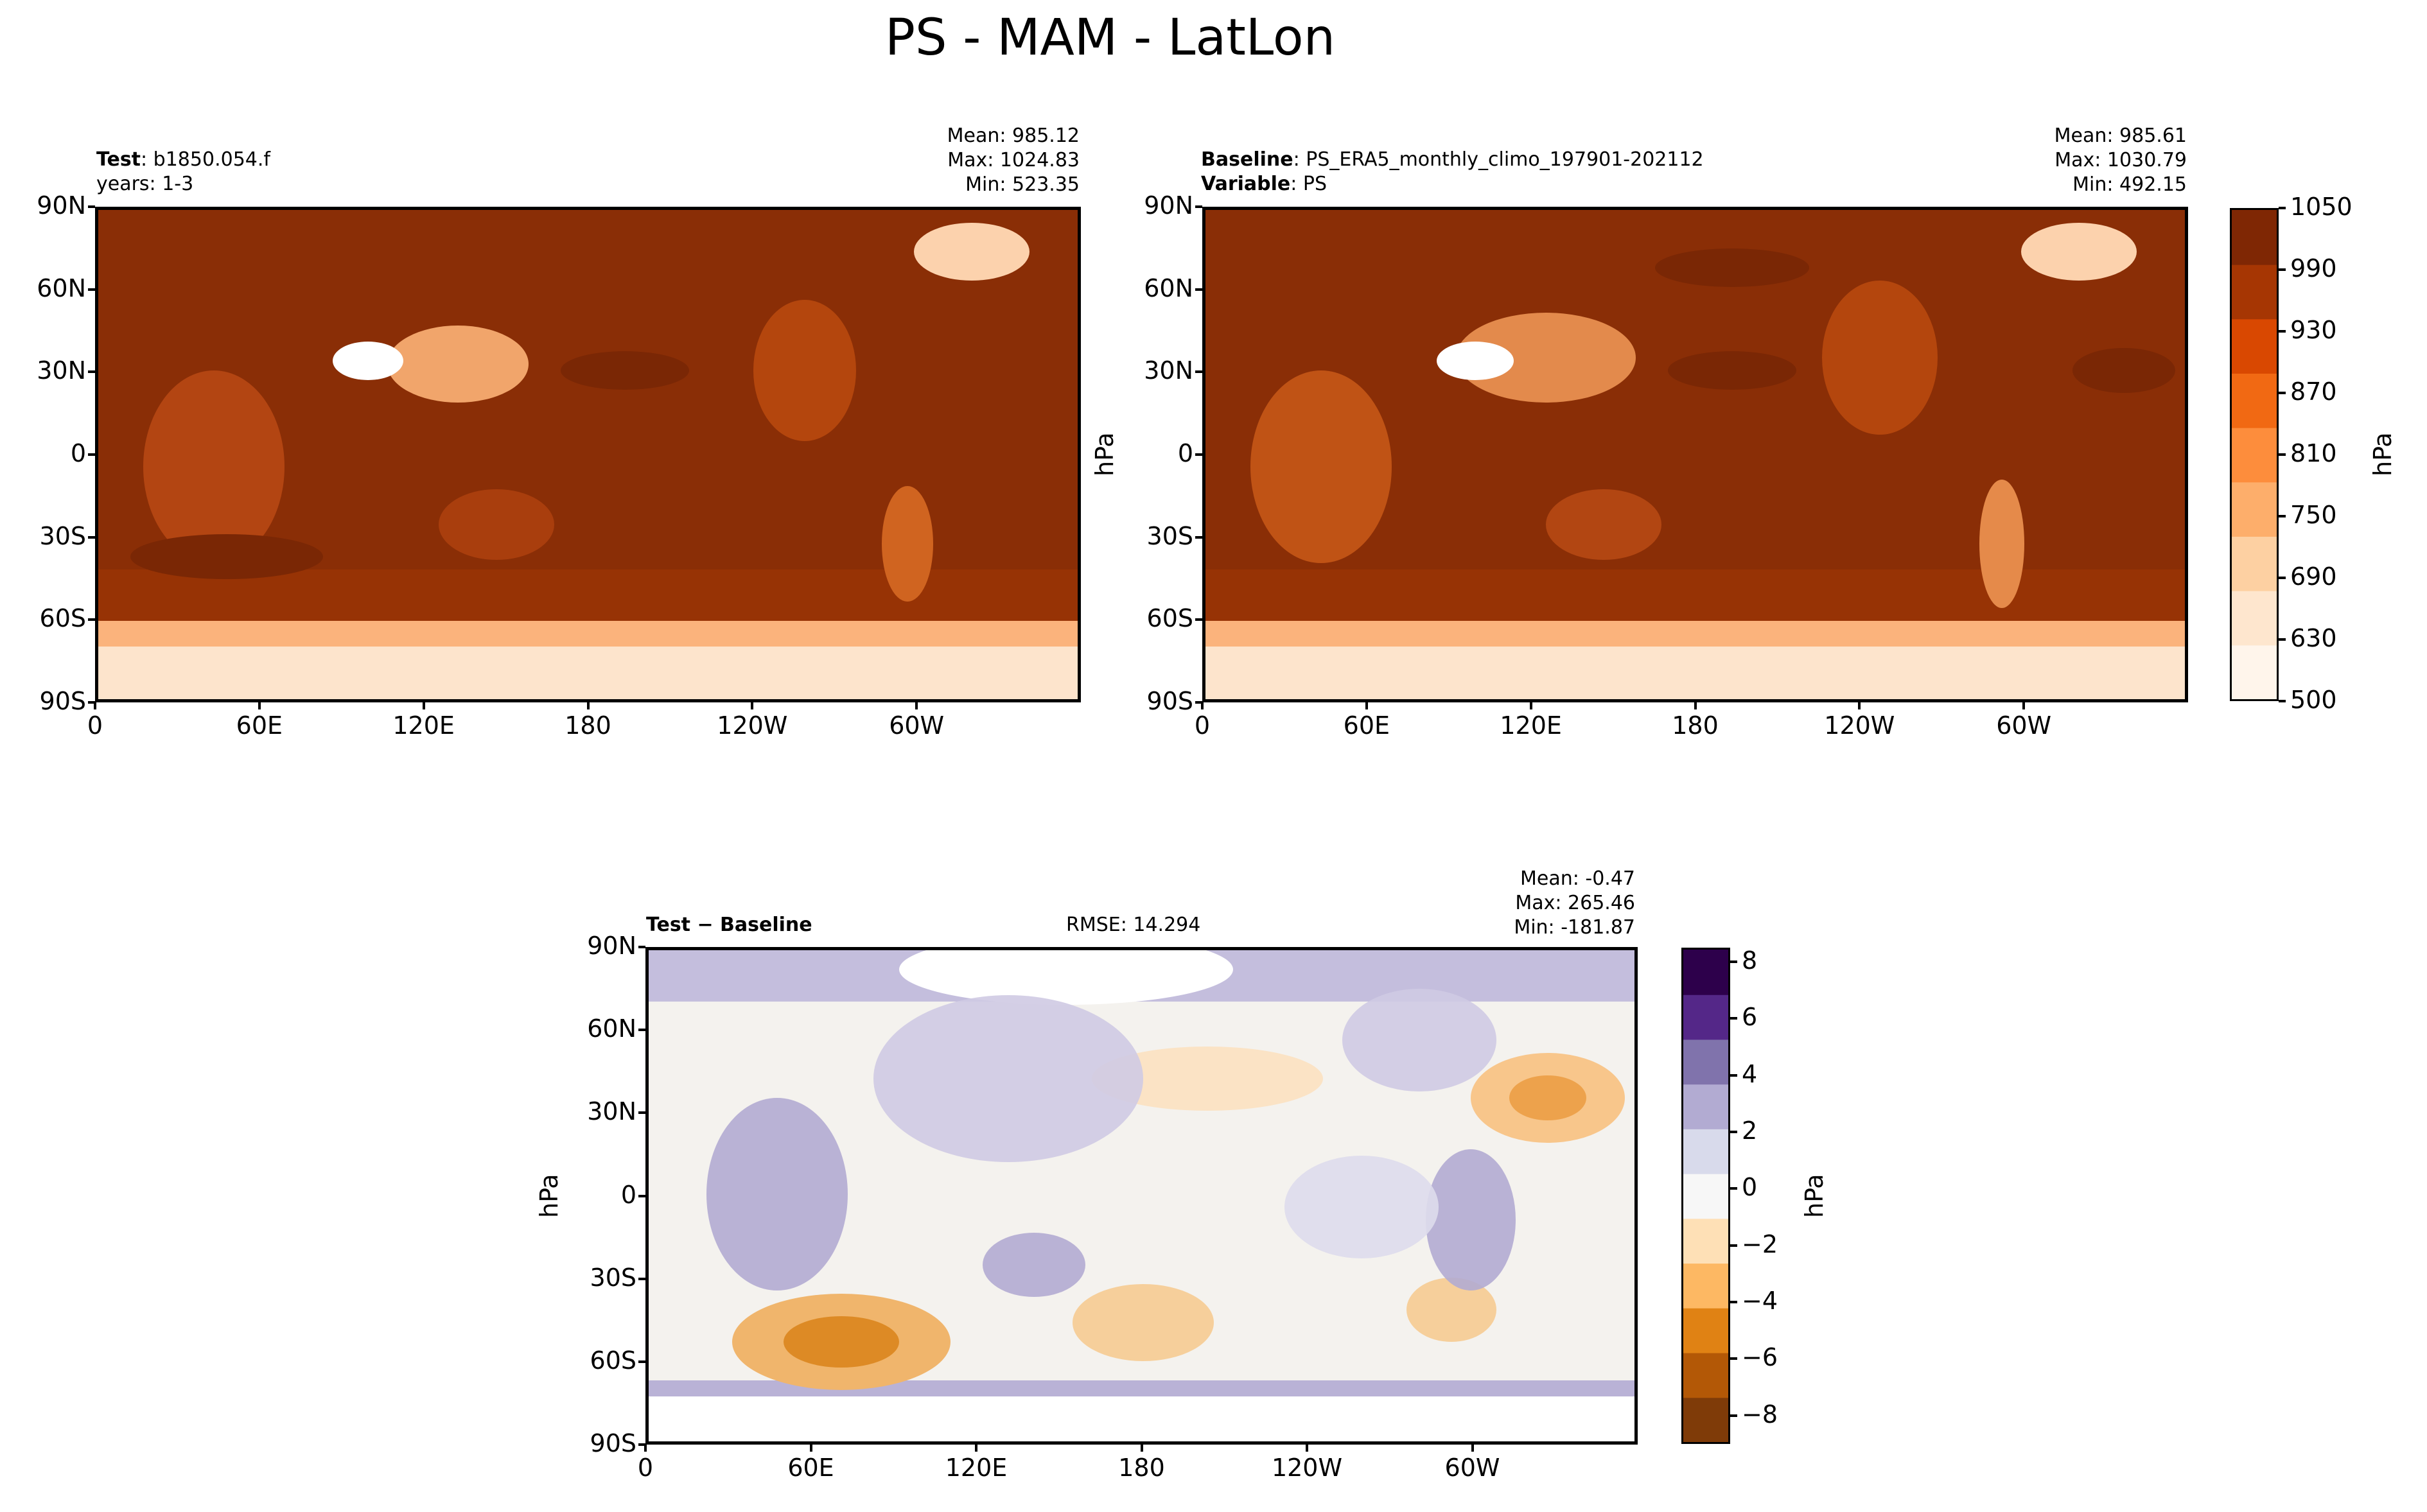 Image resolution: width=2427 pixels, height=1512 pixels. I want to click on diff-lat-tick-label: 30S, so click(613, 1277).